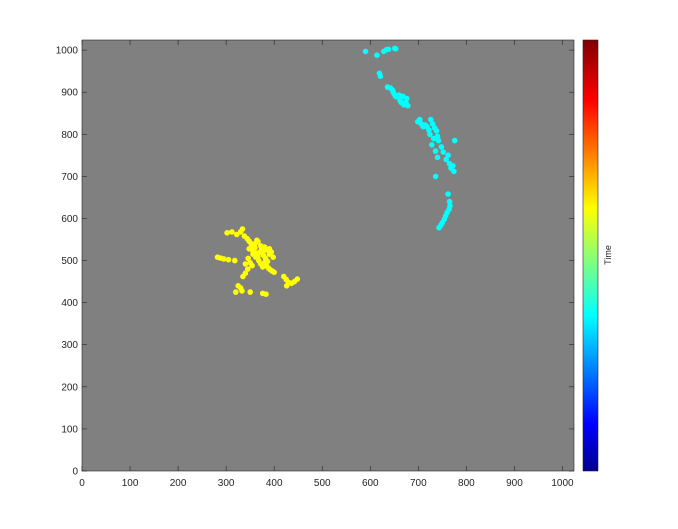 The width and height of the screenshot is (678, 529). Describe the element at coordinates (130, 483) in the screenshot. I see `x-tick-label: 100` at that location.